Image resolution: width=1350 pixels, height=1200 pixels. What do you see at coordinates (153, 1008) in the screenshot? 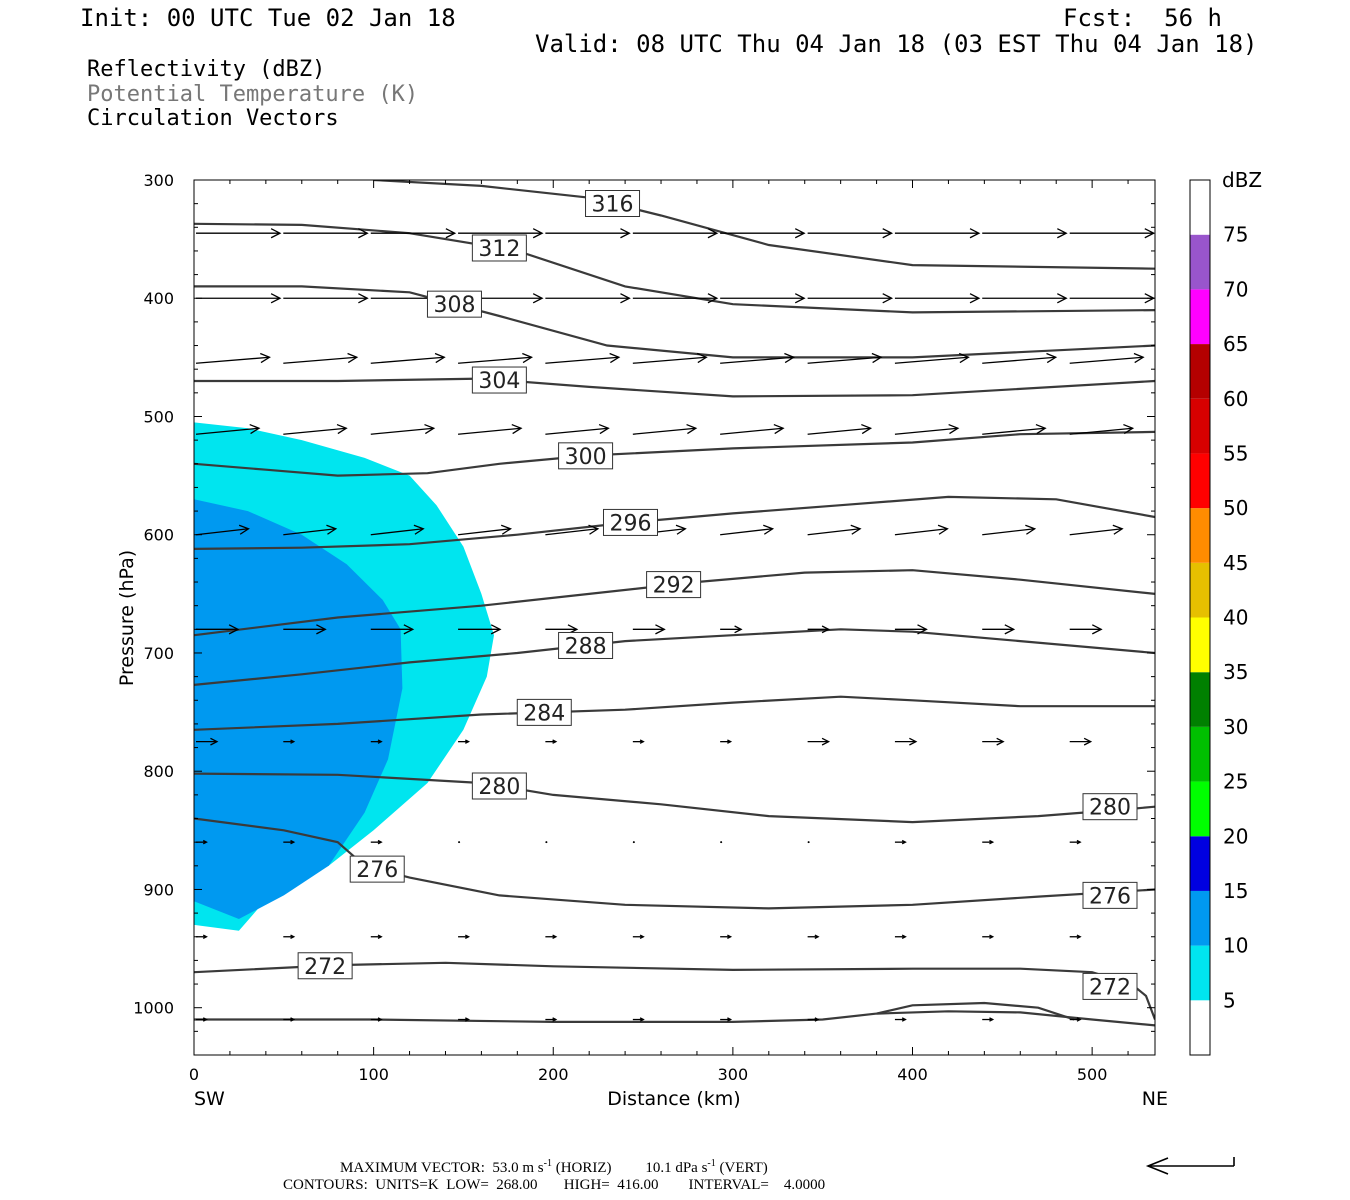
I see `y-tick-label: 1000` at bounding box center [153, 1008].